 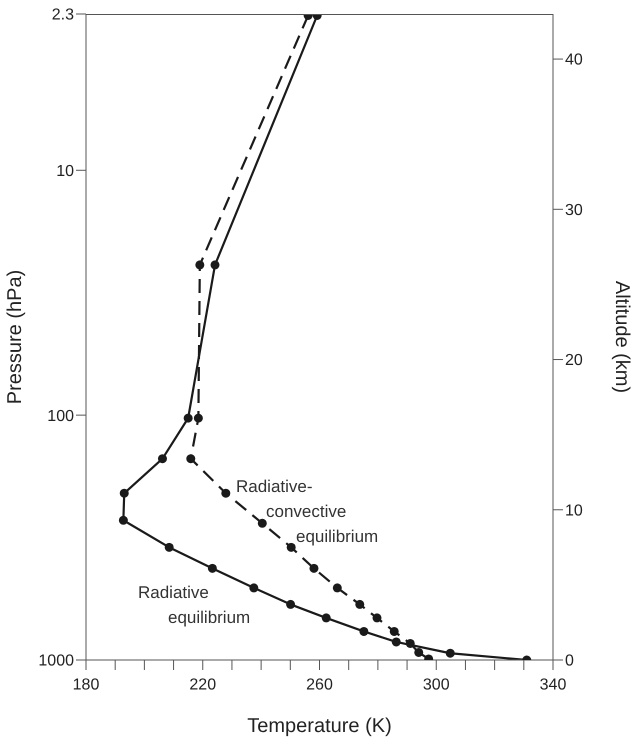 I want to click on series-label: Radiative equilibrium, so click(x=194, y=605).